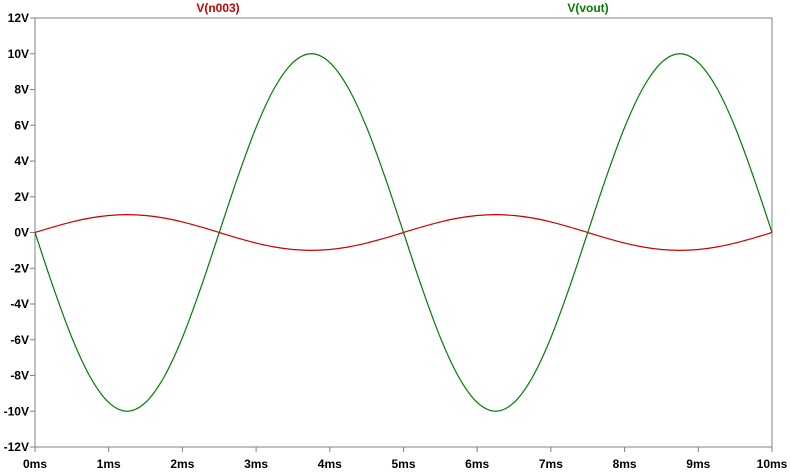  What do you see at coordinates (16, 447) in the screenshot?
I see `y-tick-label: -12V` at bounding box center [16, 447].